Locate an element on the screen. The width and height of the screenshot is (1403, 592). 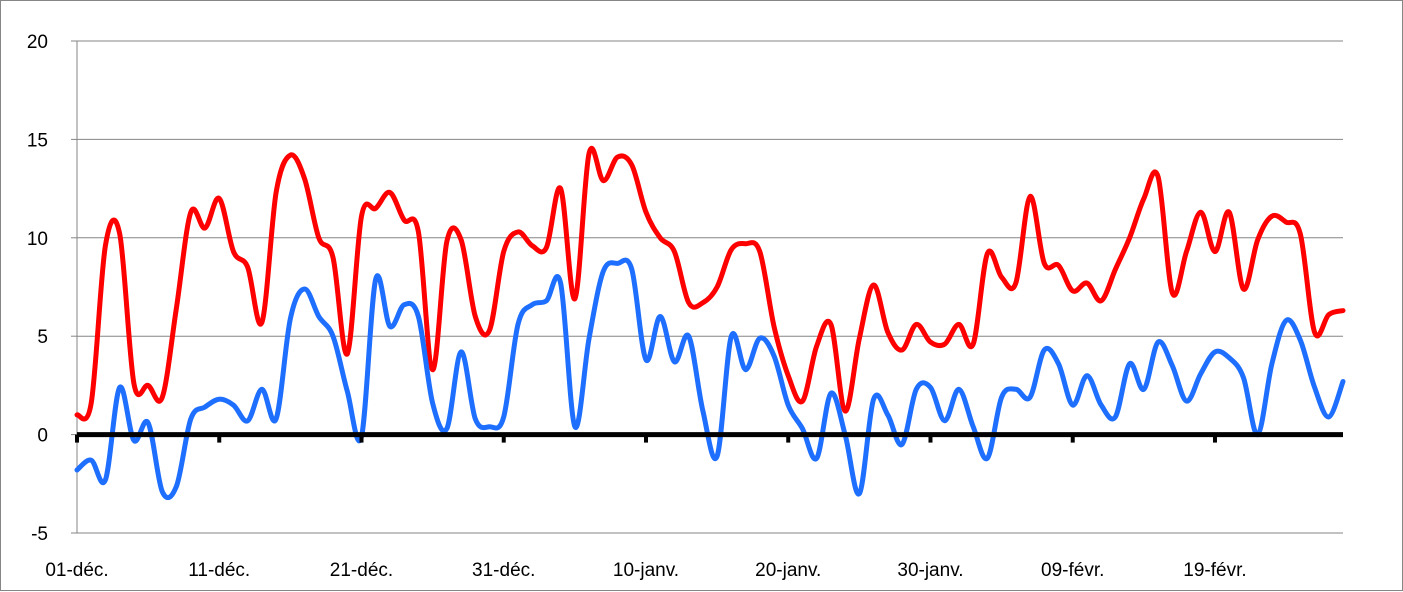
y-tick-label: 15 is located at coordinates (37, 140).